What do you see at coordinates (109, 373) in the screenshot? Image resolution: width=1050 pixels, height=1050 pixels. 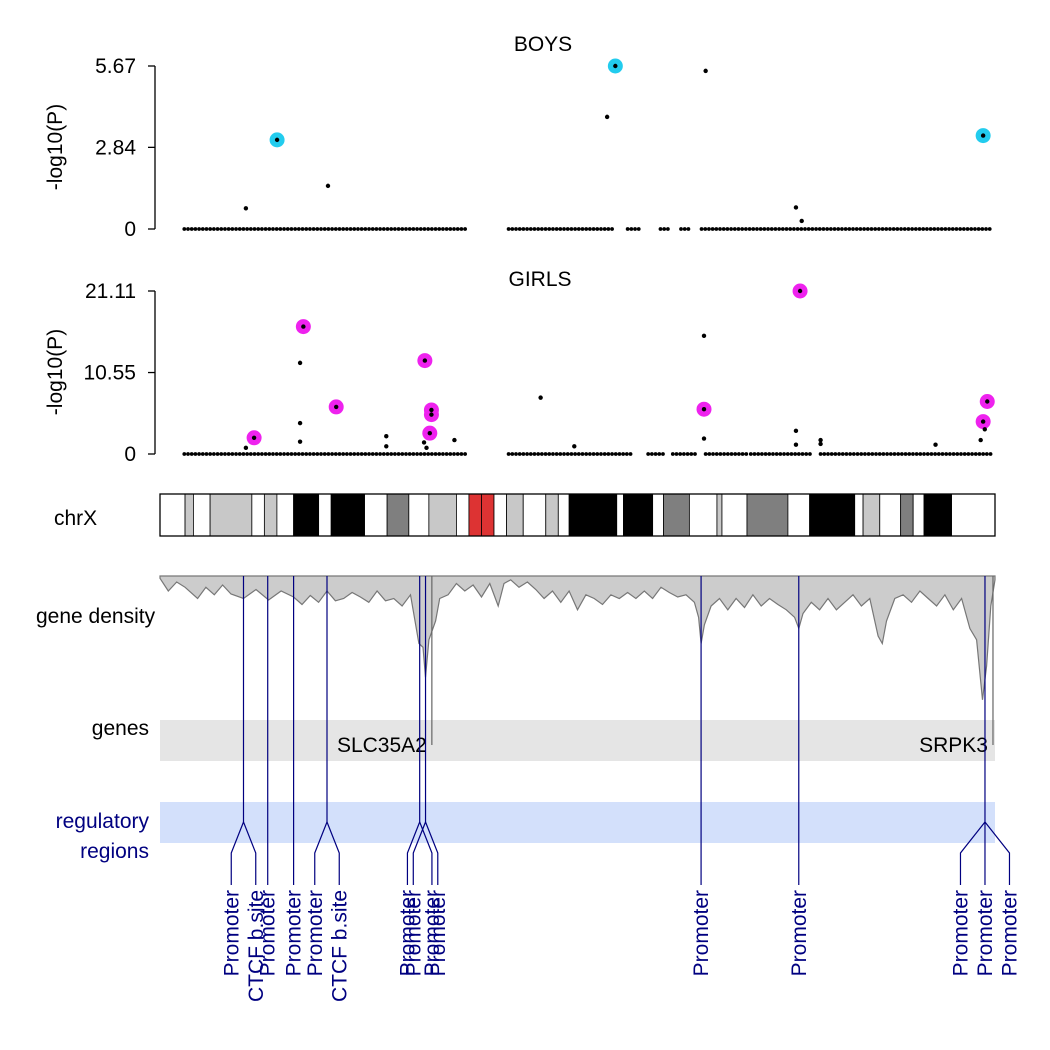 I see `y-tick-label: 10.55` at bounding box center [109, 373].